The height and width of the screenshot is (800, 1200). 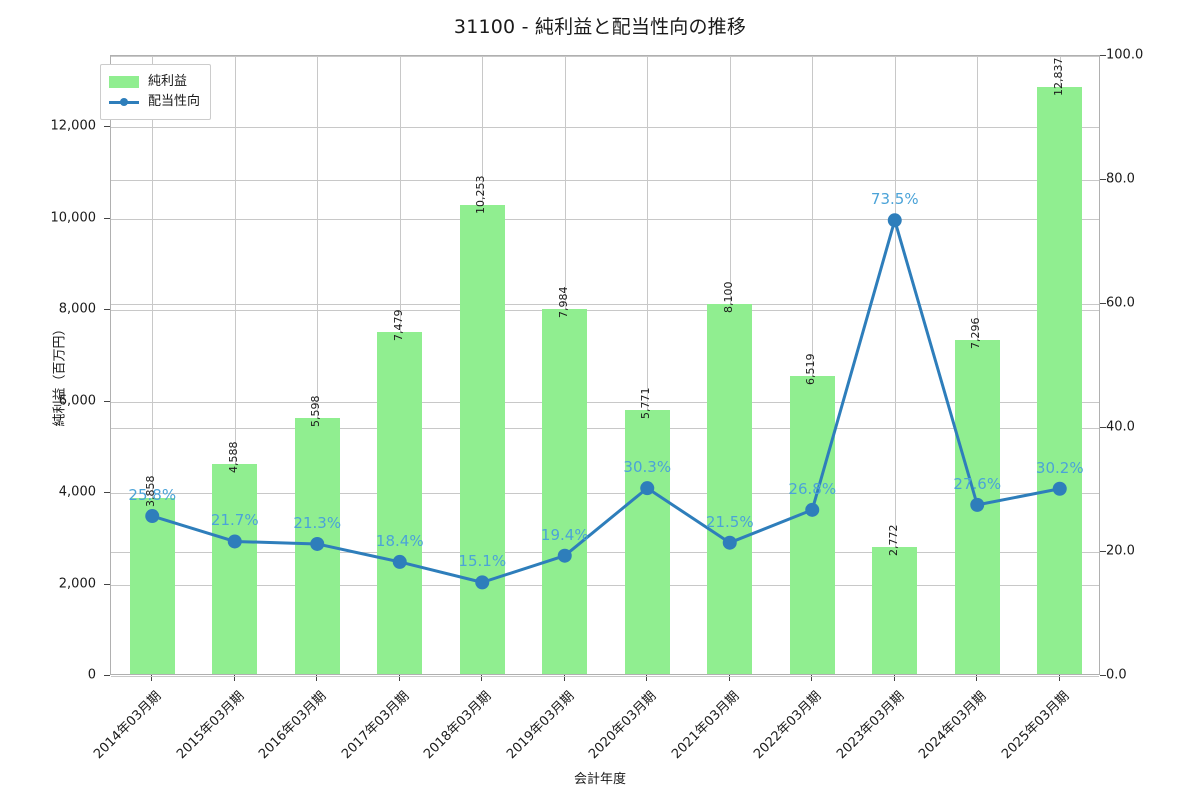 What do you see at coordinates (564, 534) in the screenshot?
I see `line-value-label: 19.4%` at bounding box center [564, 534].